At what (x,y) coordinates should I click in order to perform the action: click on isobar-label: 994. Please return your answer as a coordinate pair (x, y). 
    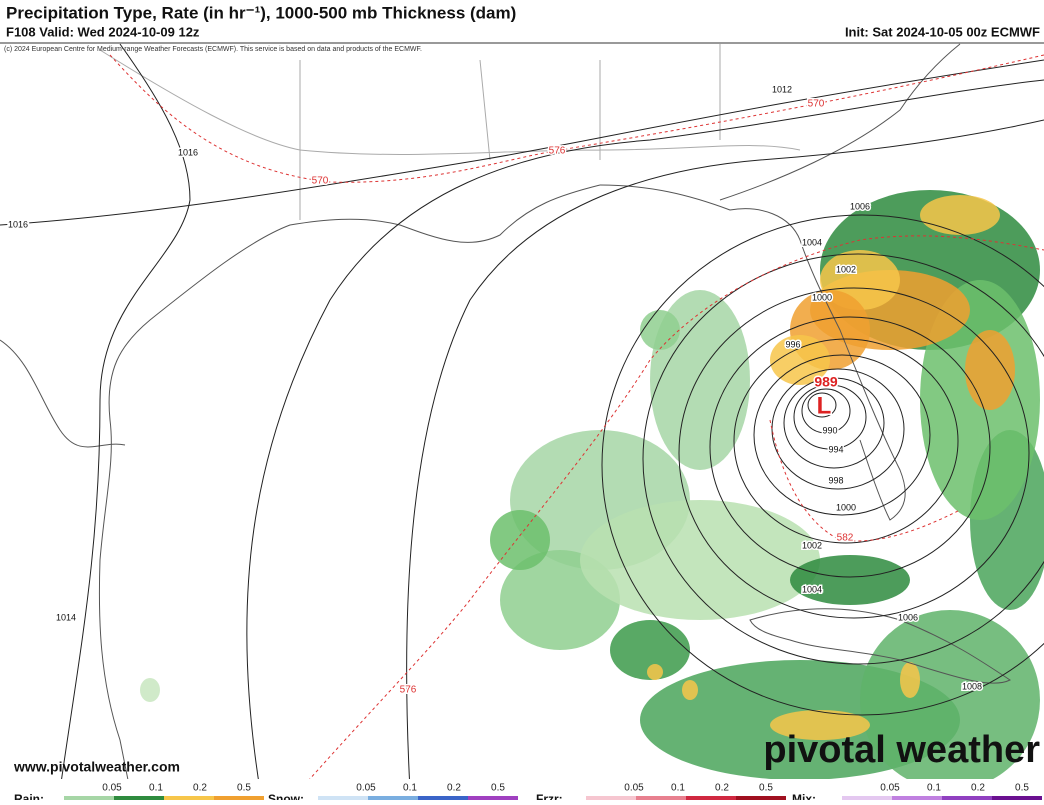
    Looking at the image, I should click on (835, 449).